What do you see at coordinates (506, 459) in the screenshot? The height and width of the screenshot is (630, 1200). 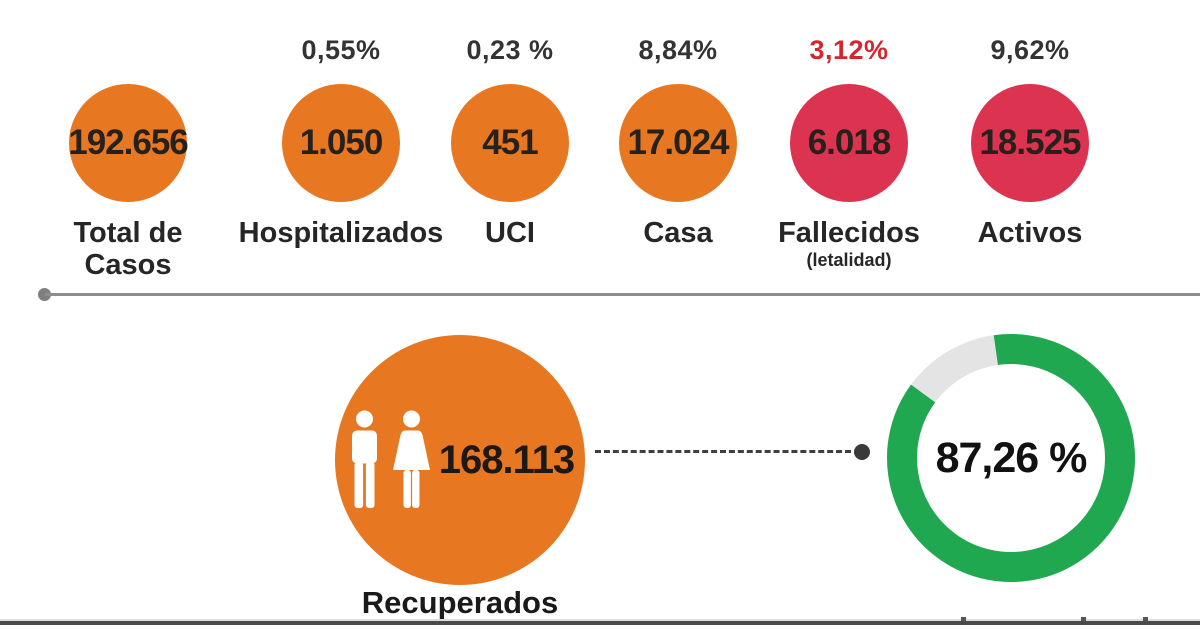 I see `recovered-value: 168.113` at bounding box center [506, 459].